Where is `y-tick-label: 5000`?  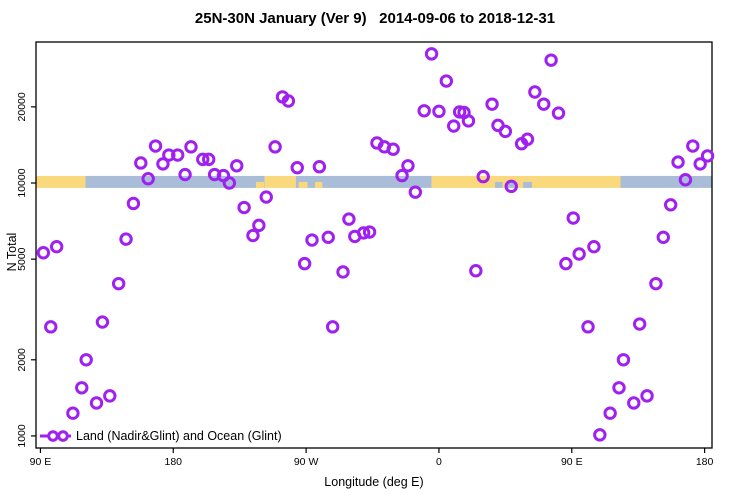 y-tick-label: 5000 is located at coordinates (22, 259).